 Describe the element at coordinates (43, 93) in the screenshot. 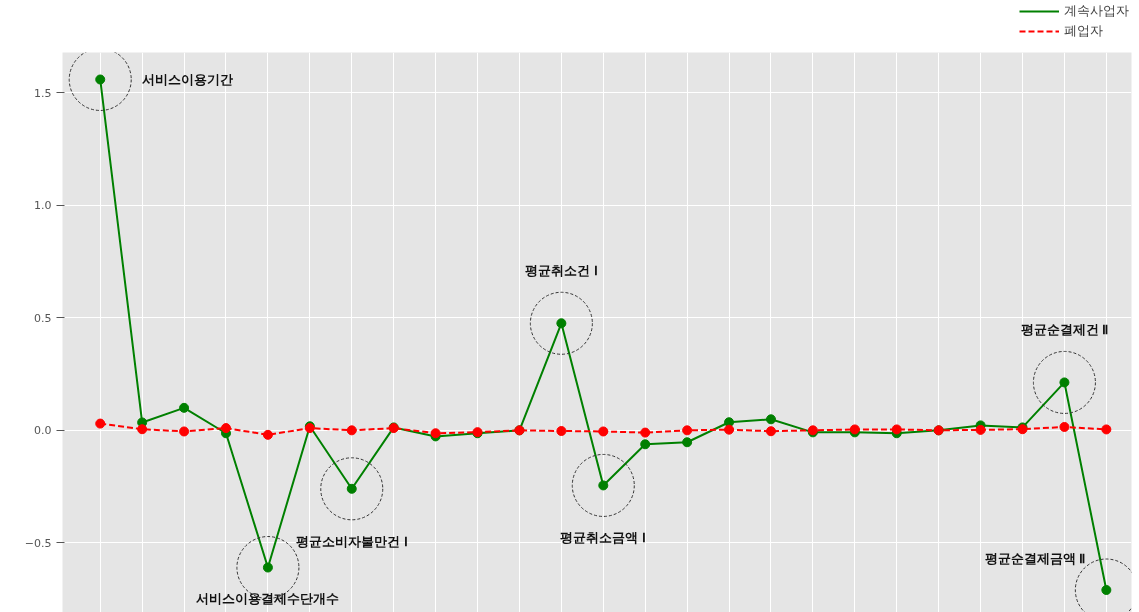

I see `y-tick-label: 1.5` at that location.